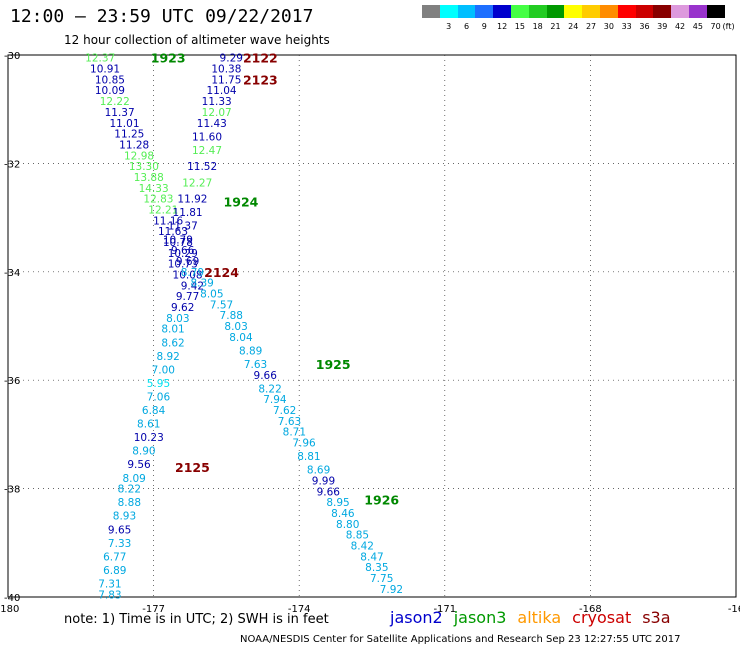 The width and height of the screenshot is (740, 650). I want to click on y-tick-label: -40, so click(12, 598).